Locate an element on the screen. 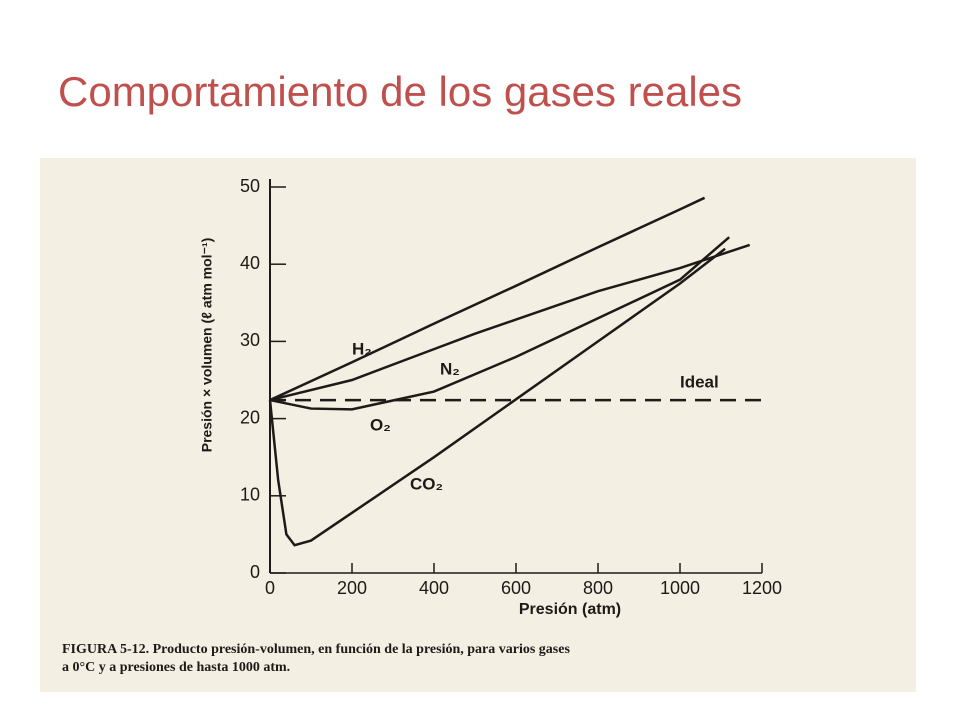  y-tick-label: 50 is located at coordinates (250, 186).